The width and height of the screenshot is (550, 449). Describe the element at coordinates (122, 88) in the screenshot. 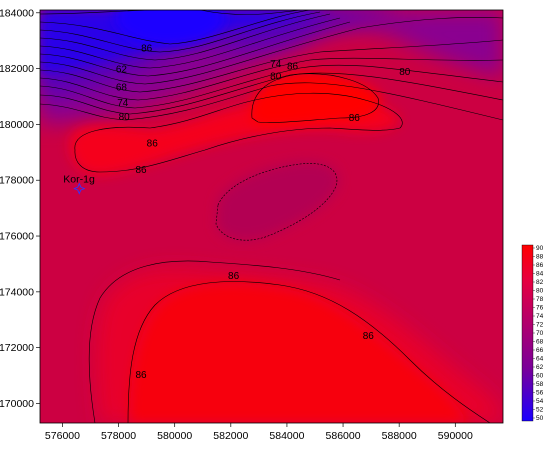

I see `contour-label: 68` at that location.